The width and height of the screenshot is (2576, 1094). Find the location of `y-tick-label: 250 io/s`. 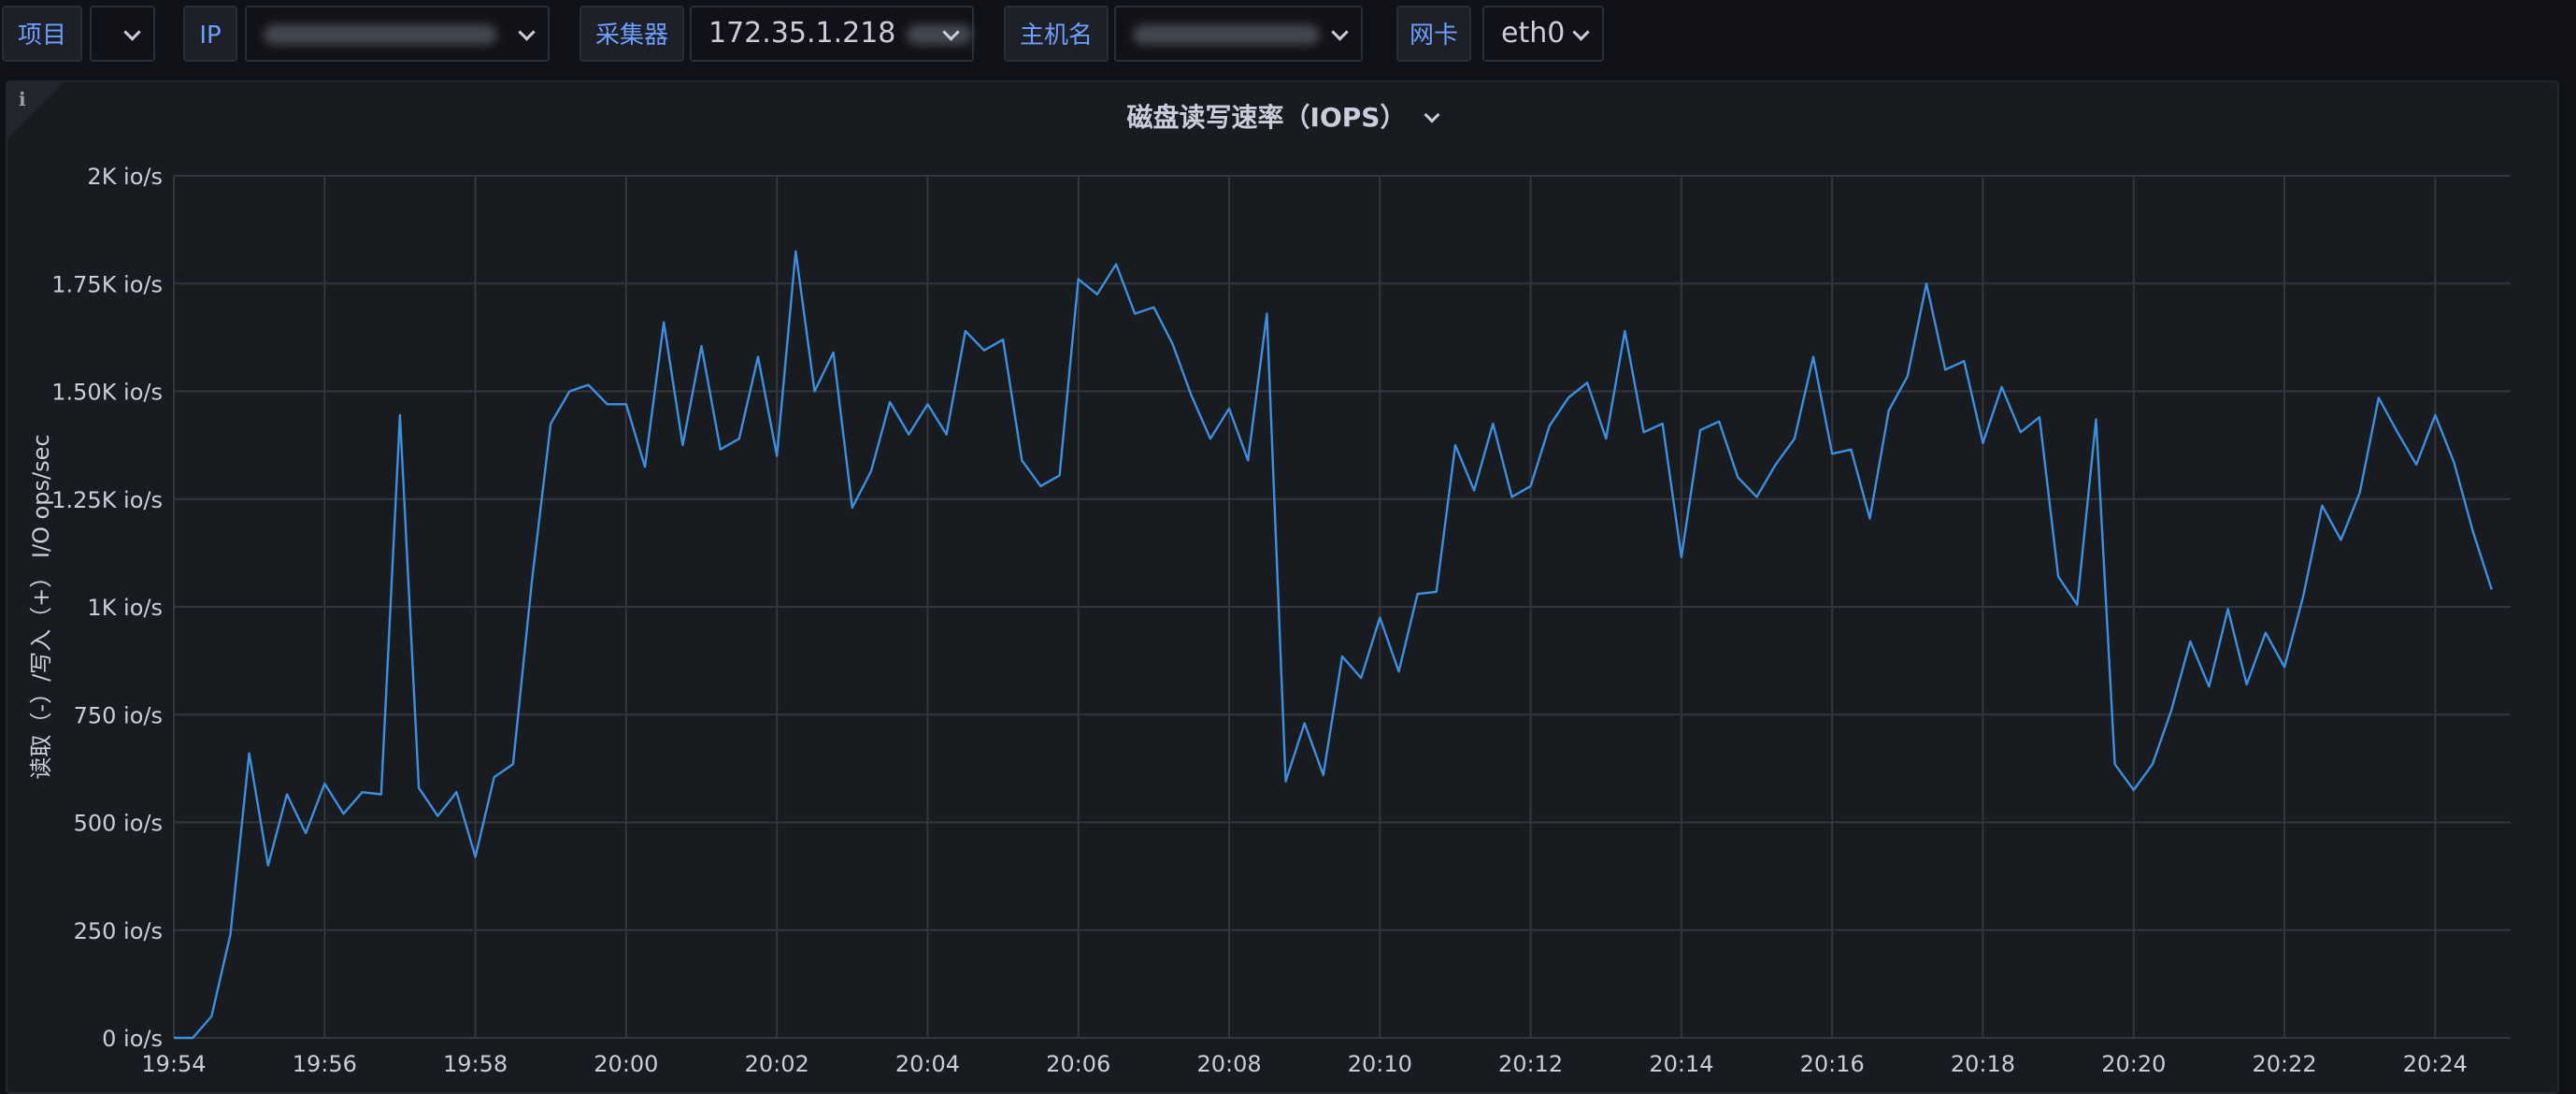

y-tick-label: 250 io/s is located at coordinates (118, 931).